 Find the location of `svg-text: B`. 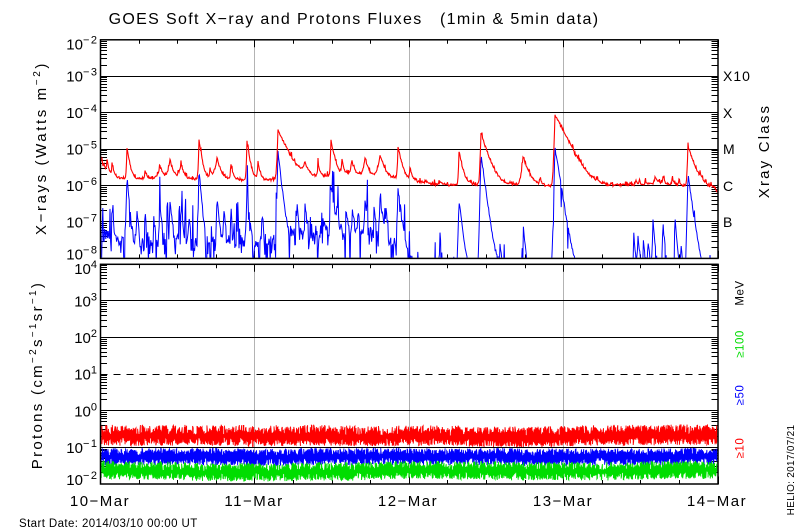

svg-text: B is located at coordinates (728, 222).